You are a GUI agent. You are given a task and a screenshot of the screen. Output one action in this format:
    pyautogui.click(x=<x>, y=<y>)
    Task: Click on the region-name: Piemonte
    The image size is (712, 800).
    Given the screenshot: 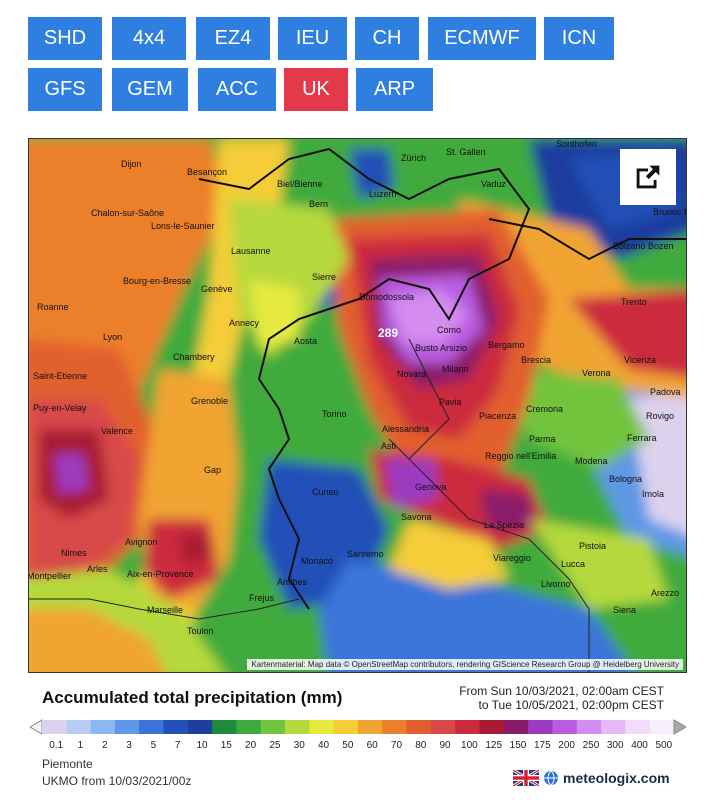 What is the action you would take?
    pyautogui.click(x=67, y=764)
    